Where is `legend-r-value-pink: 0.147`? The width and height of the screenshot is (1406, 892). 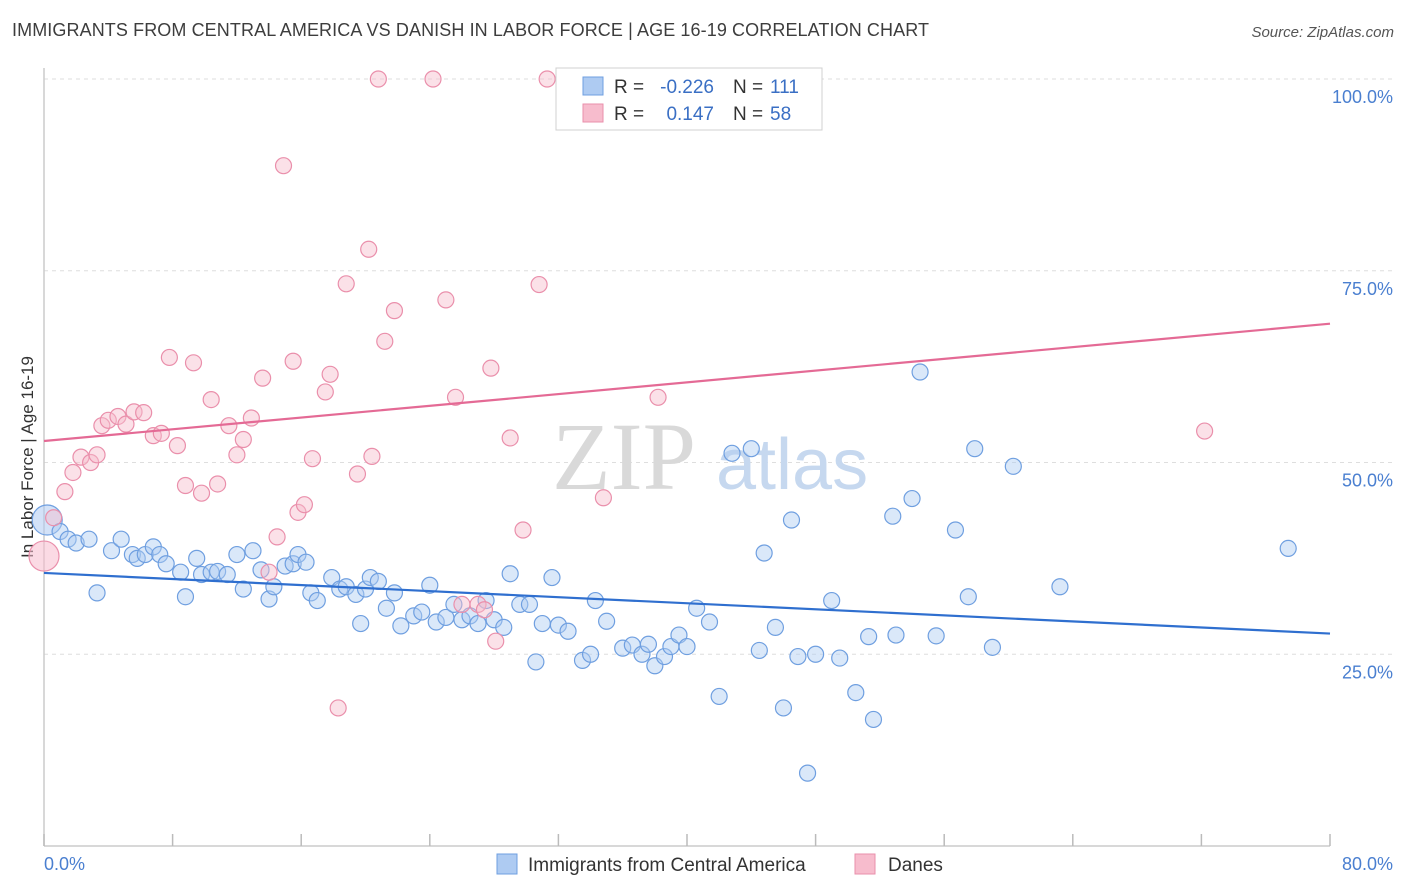
legend-r-value-pink: 0.147 is located at coordinates (690, 114).